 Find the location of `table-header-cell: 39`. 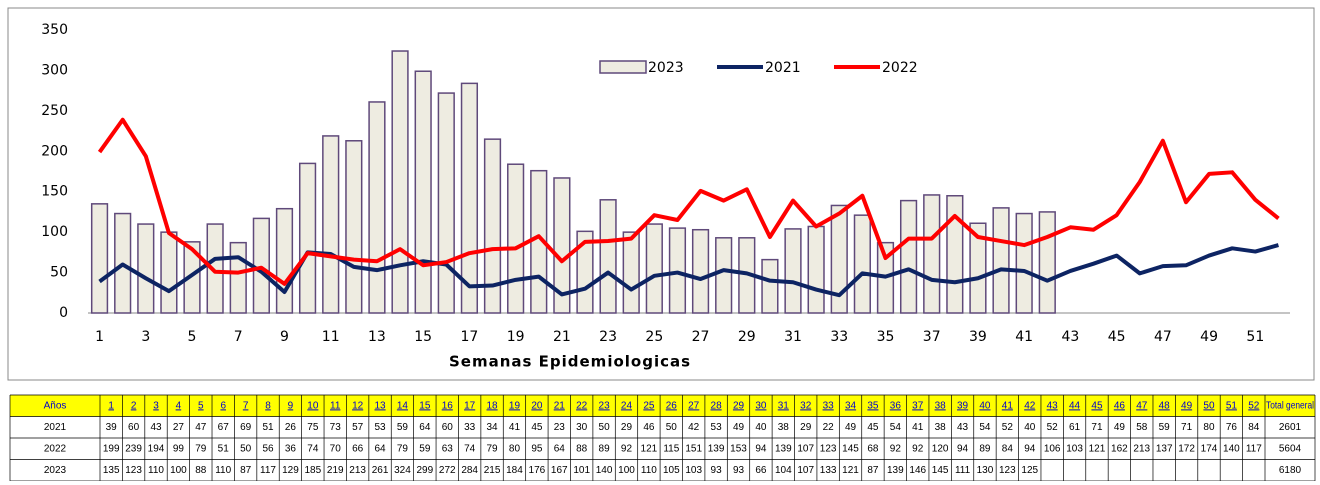

table-header-cell: 39 is located at coordinates (963, 405).